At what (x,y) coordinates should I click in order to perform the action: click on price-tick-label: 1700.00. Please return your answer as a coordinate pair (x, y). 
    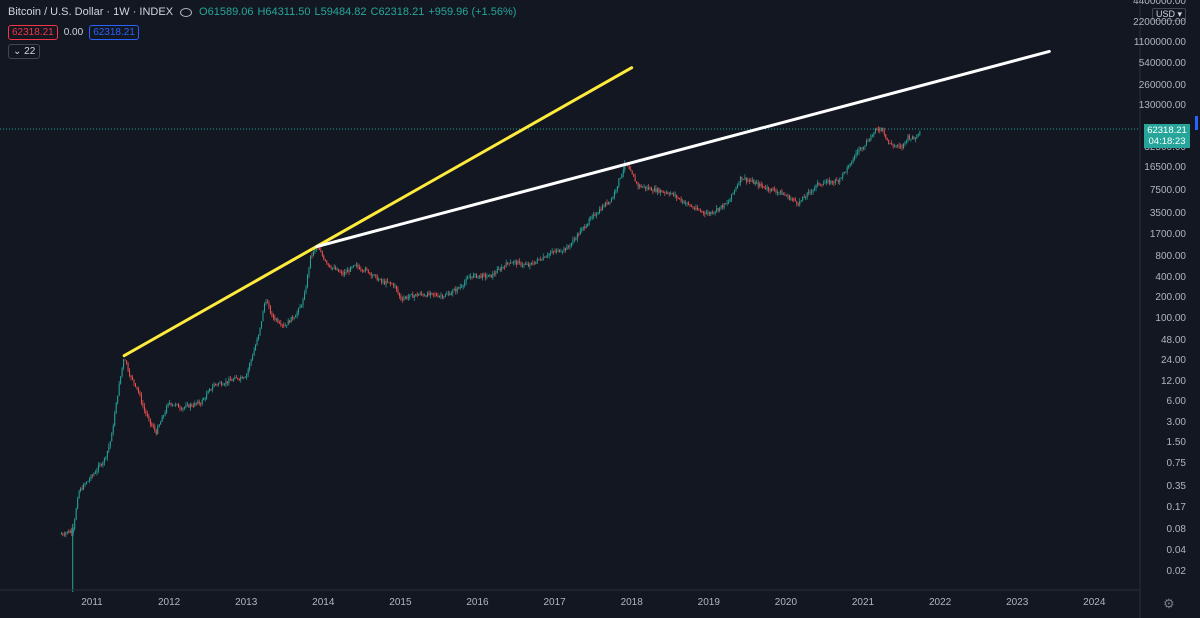
    Looking at the image, I should click on (1167, 234).